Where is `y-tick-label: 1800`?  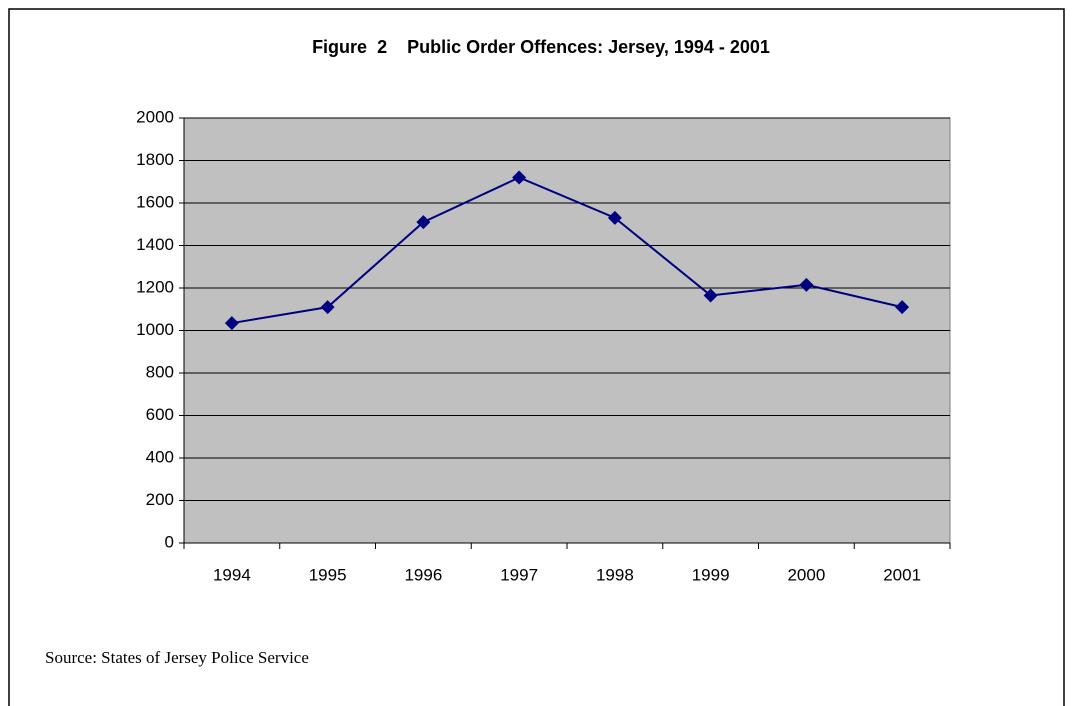
y-tick-label: 1800 is located at coordinates (155, 159).